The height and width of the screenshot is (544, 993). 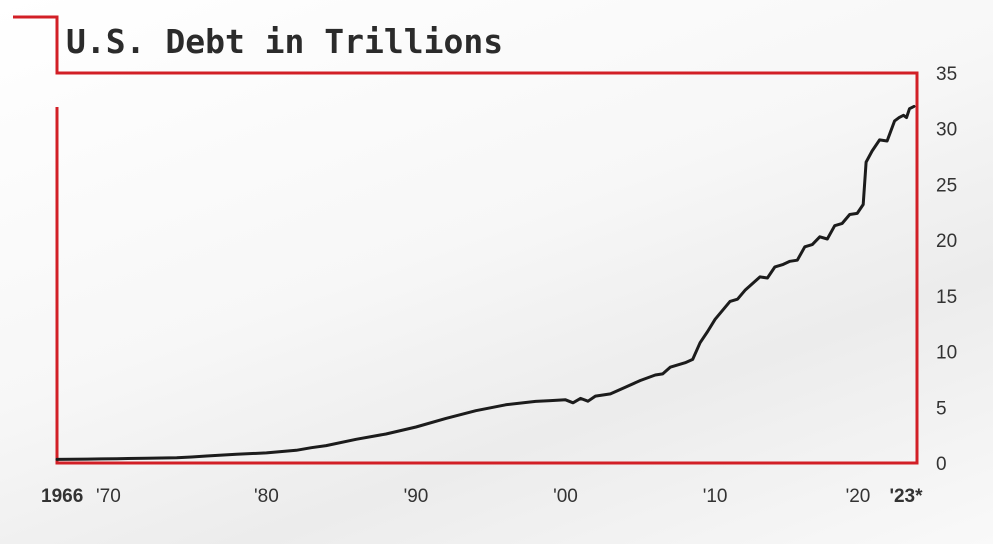 What do you see at coordinates (946, 269) in the screenshot?
I see `y-axis-tick-labels: 0 5 10 15 20 25 30 35` at bounding box center [946, 269].